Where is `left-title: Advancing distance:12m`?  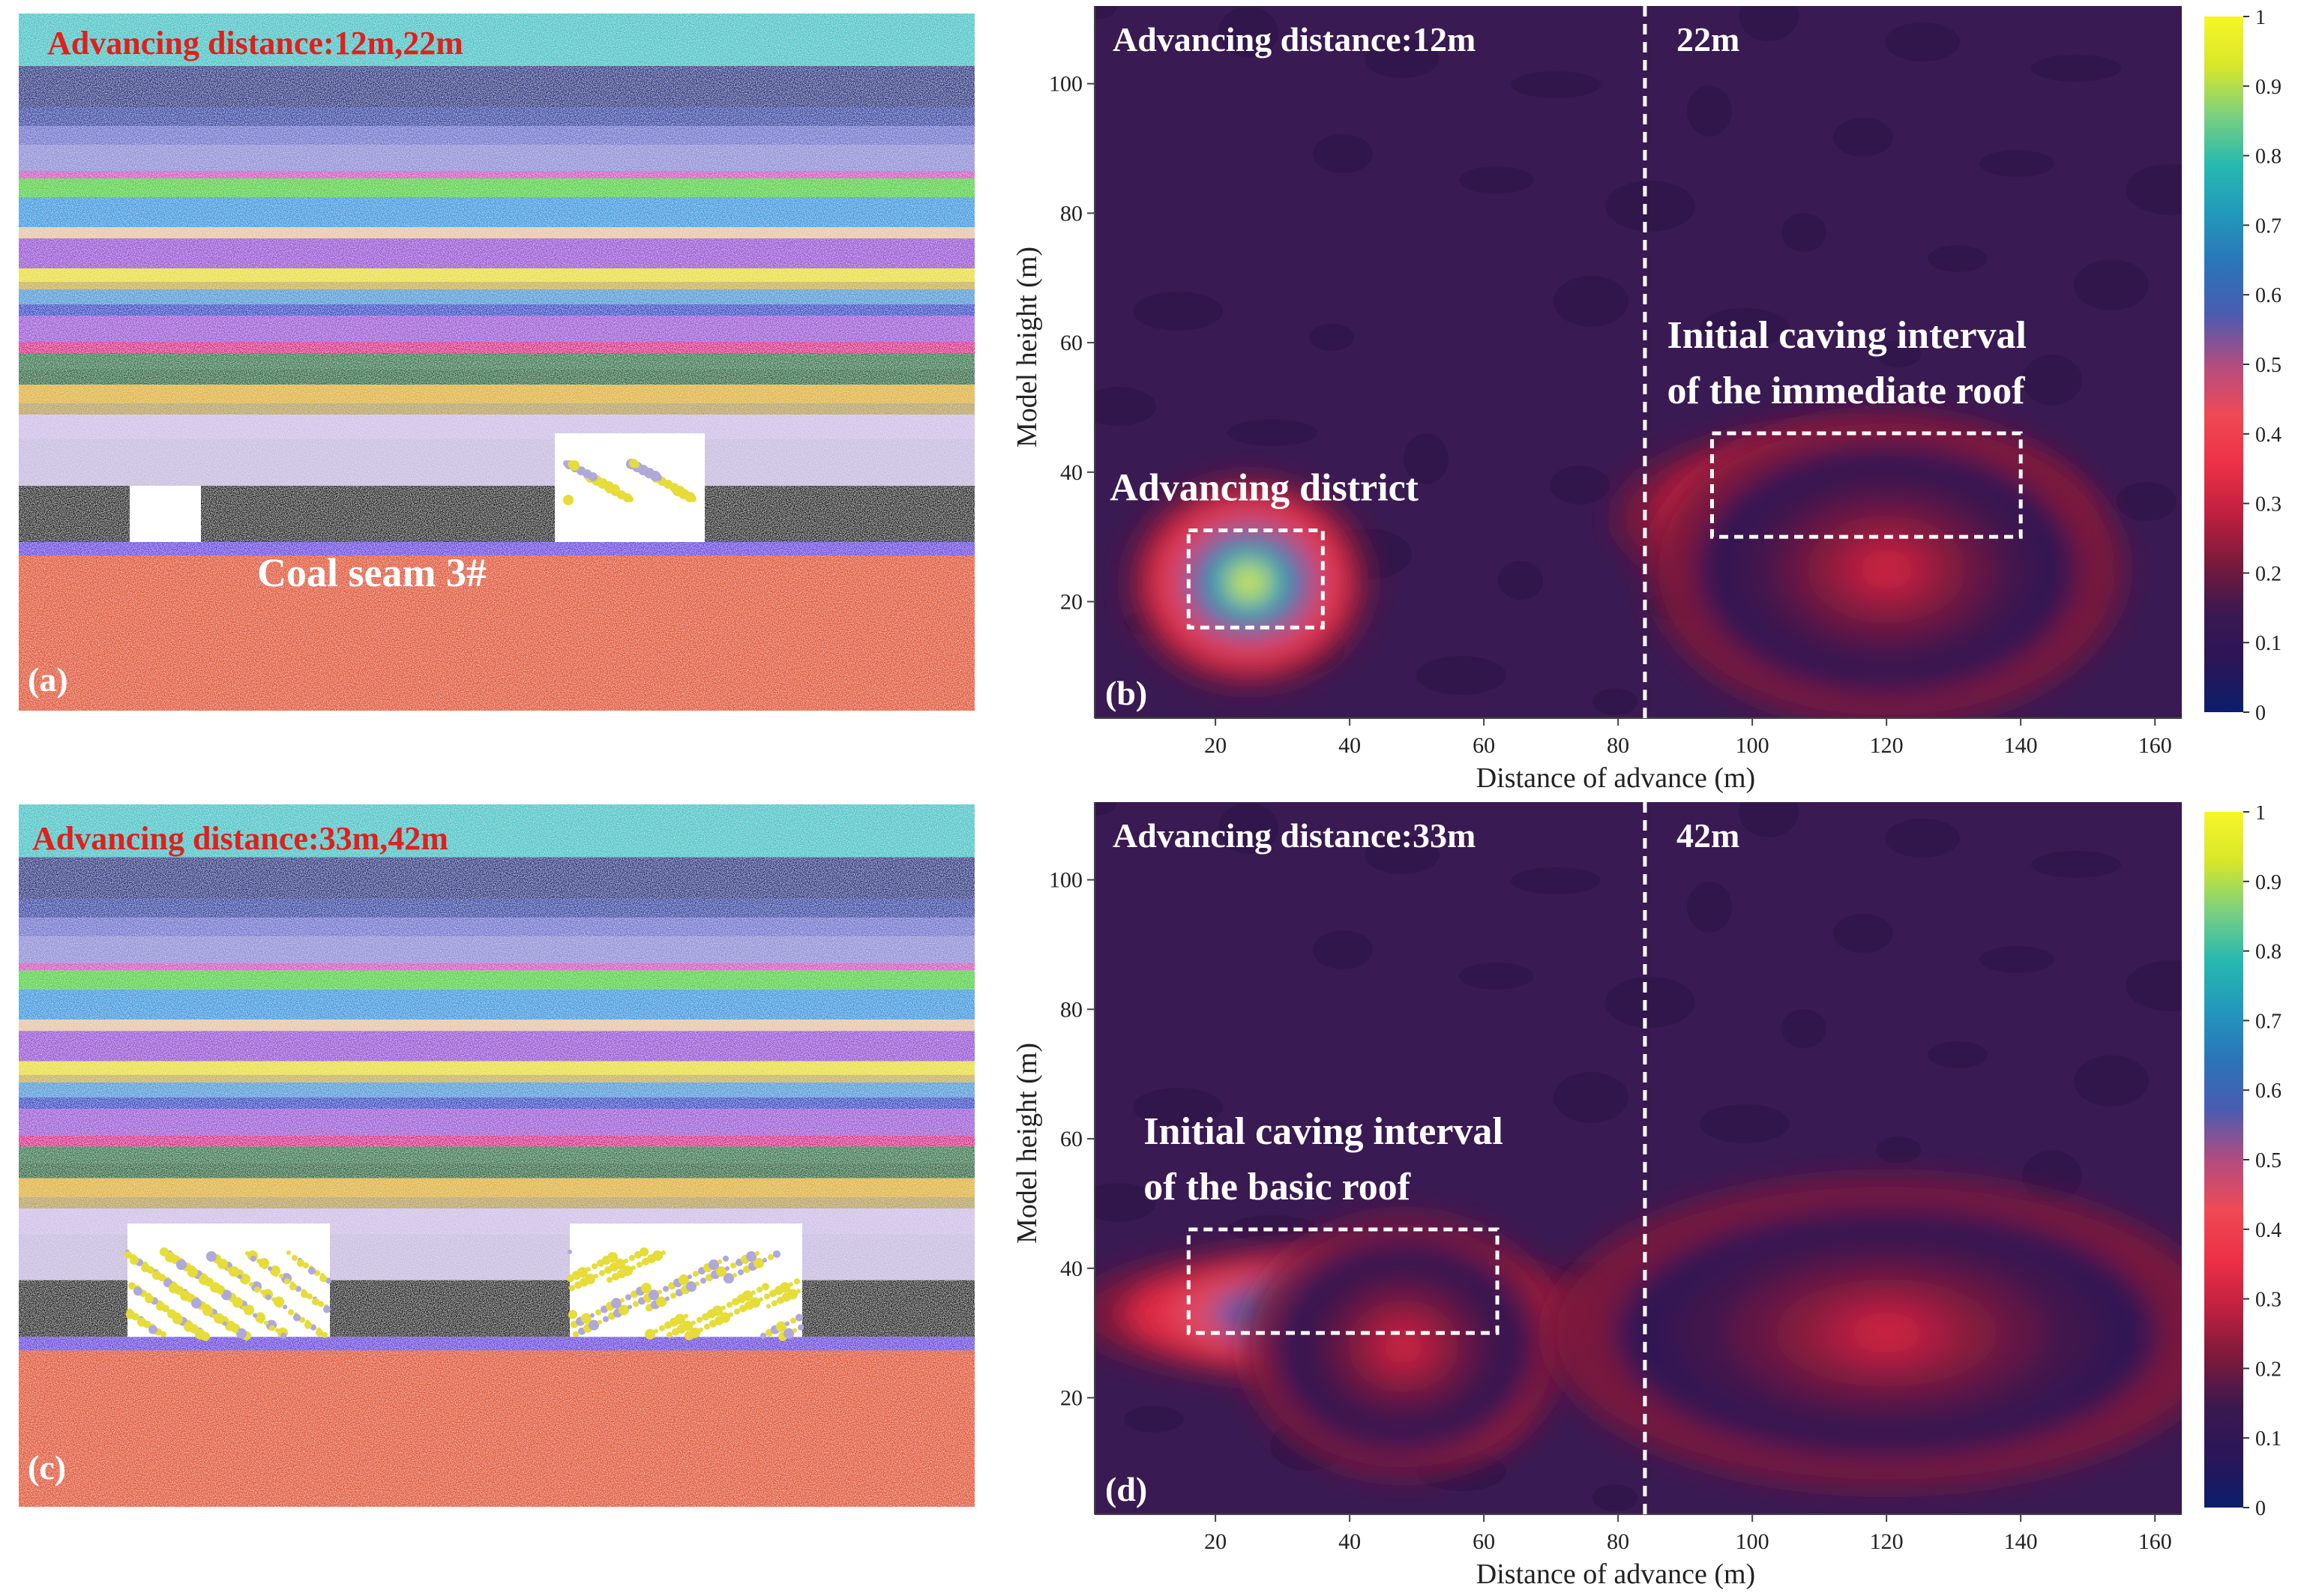 left-title: Advancing distance:12m is located at coordinates (1294, 39).